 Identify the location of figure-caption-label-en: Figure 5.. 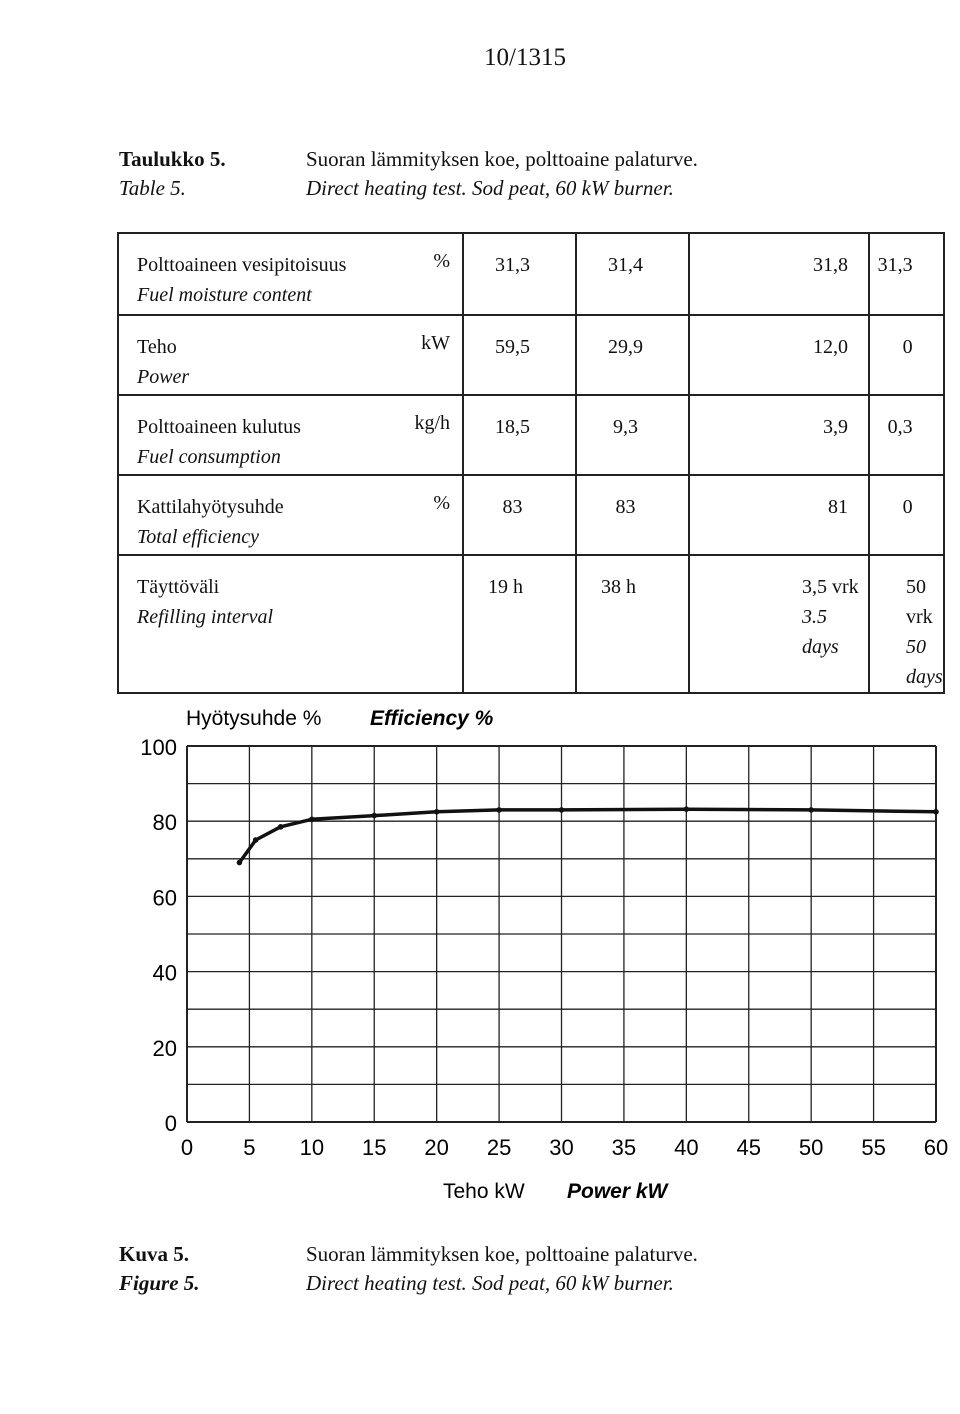
(159, 1283).